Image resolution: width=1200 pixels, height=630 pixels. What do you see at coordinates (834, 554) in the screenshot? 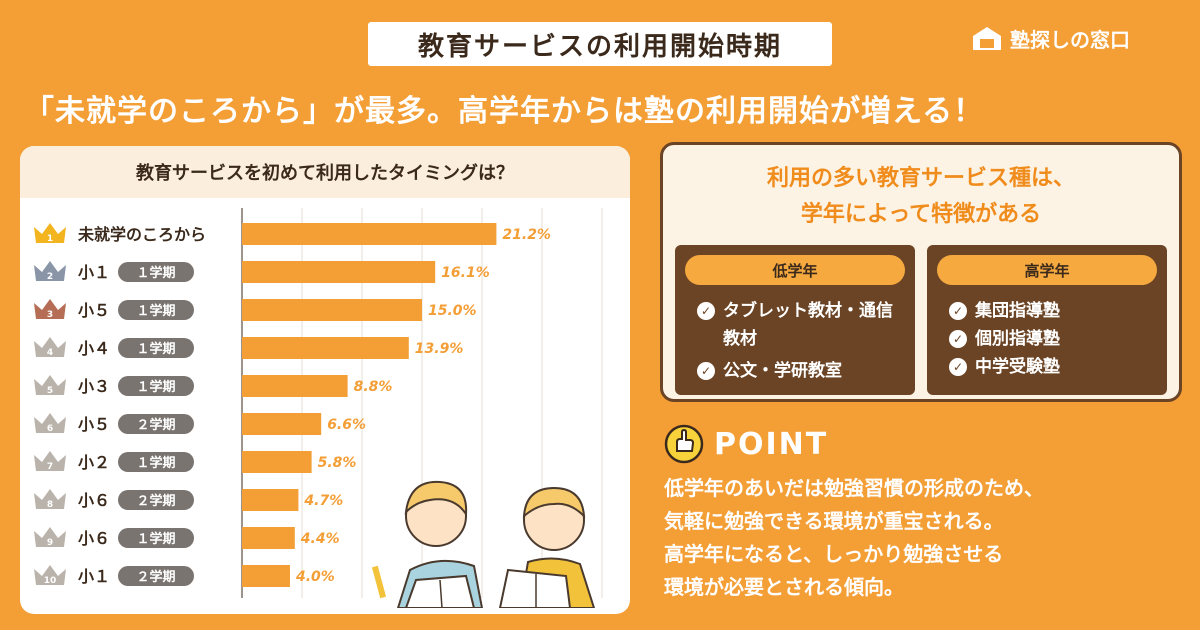
I see `point-line-3: 高学年になると、しっかり勉強させる` at bounding box center [834, 554].